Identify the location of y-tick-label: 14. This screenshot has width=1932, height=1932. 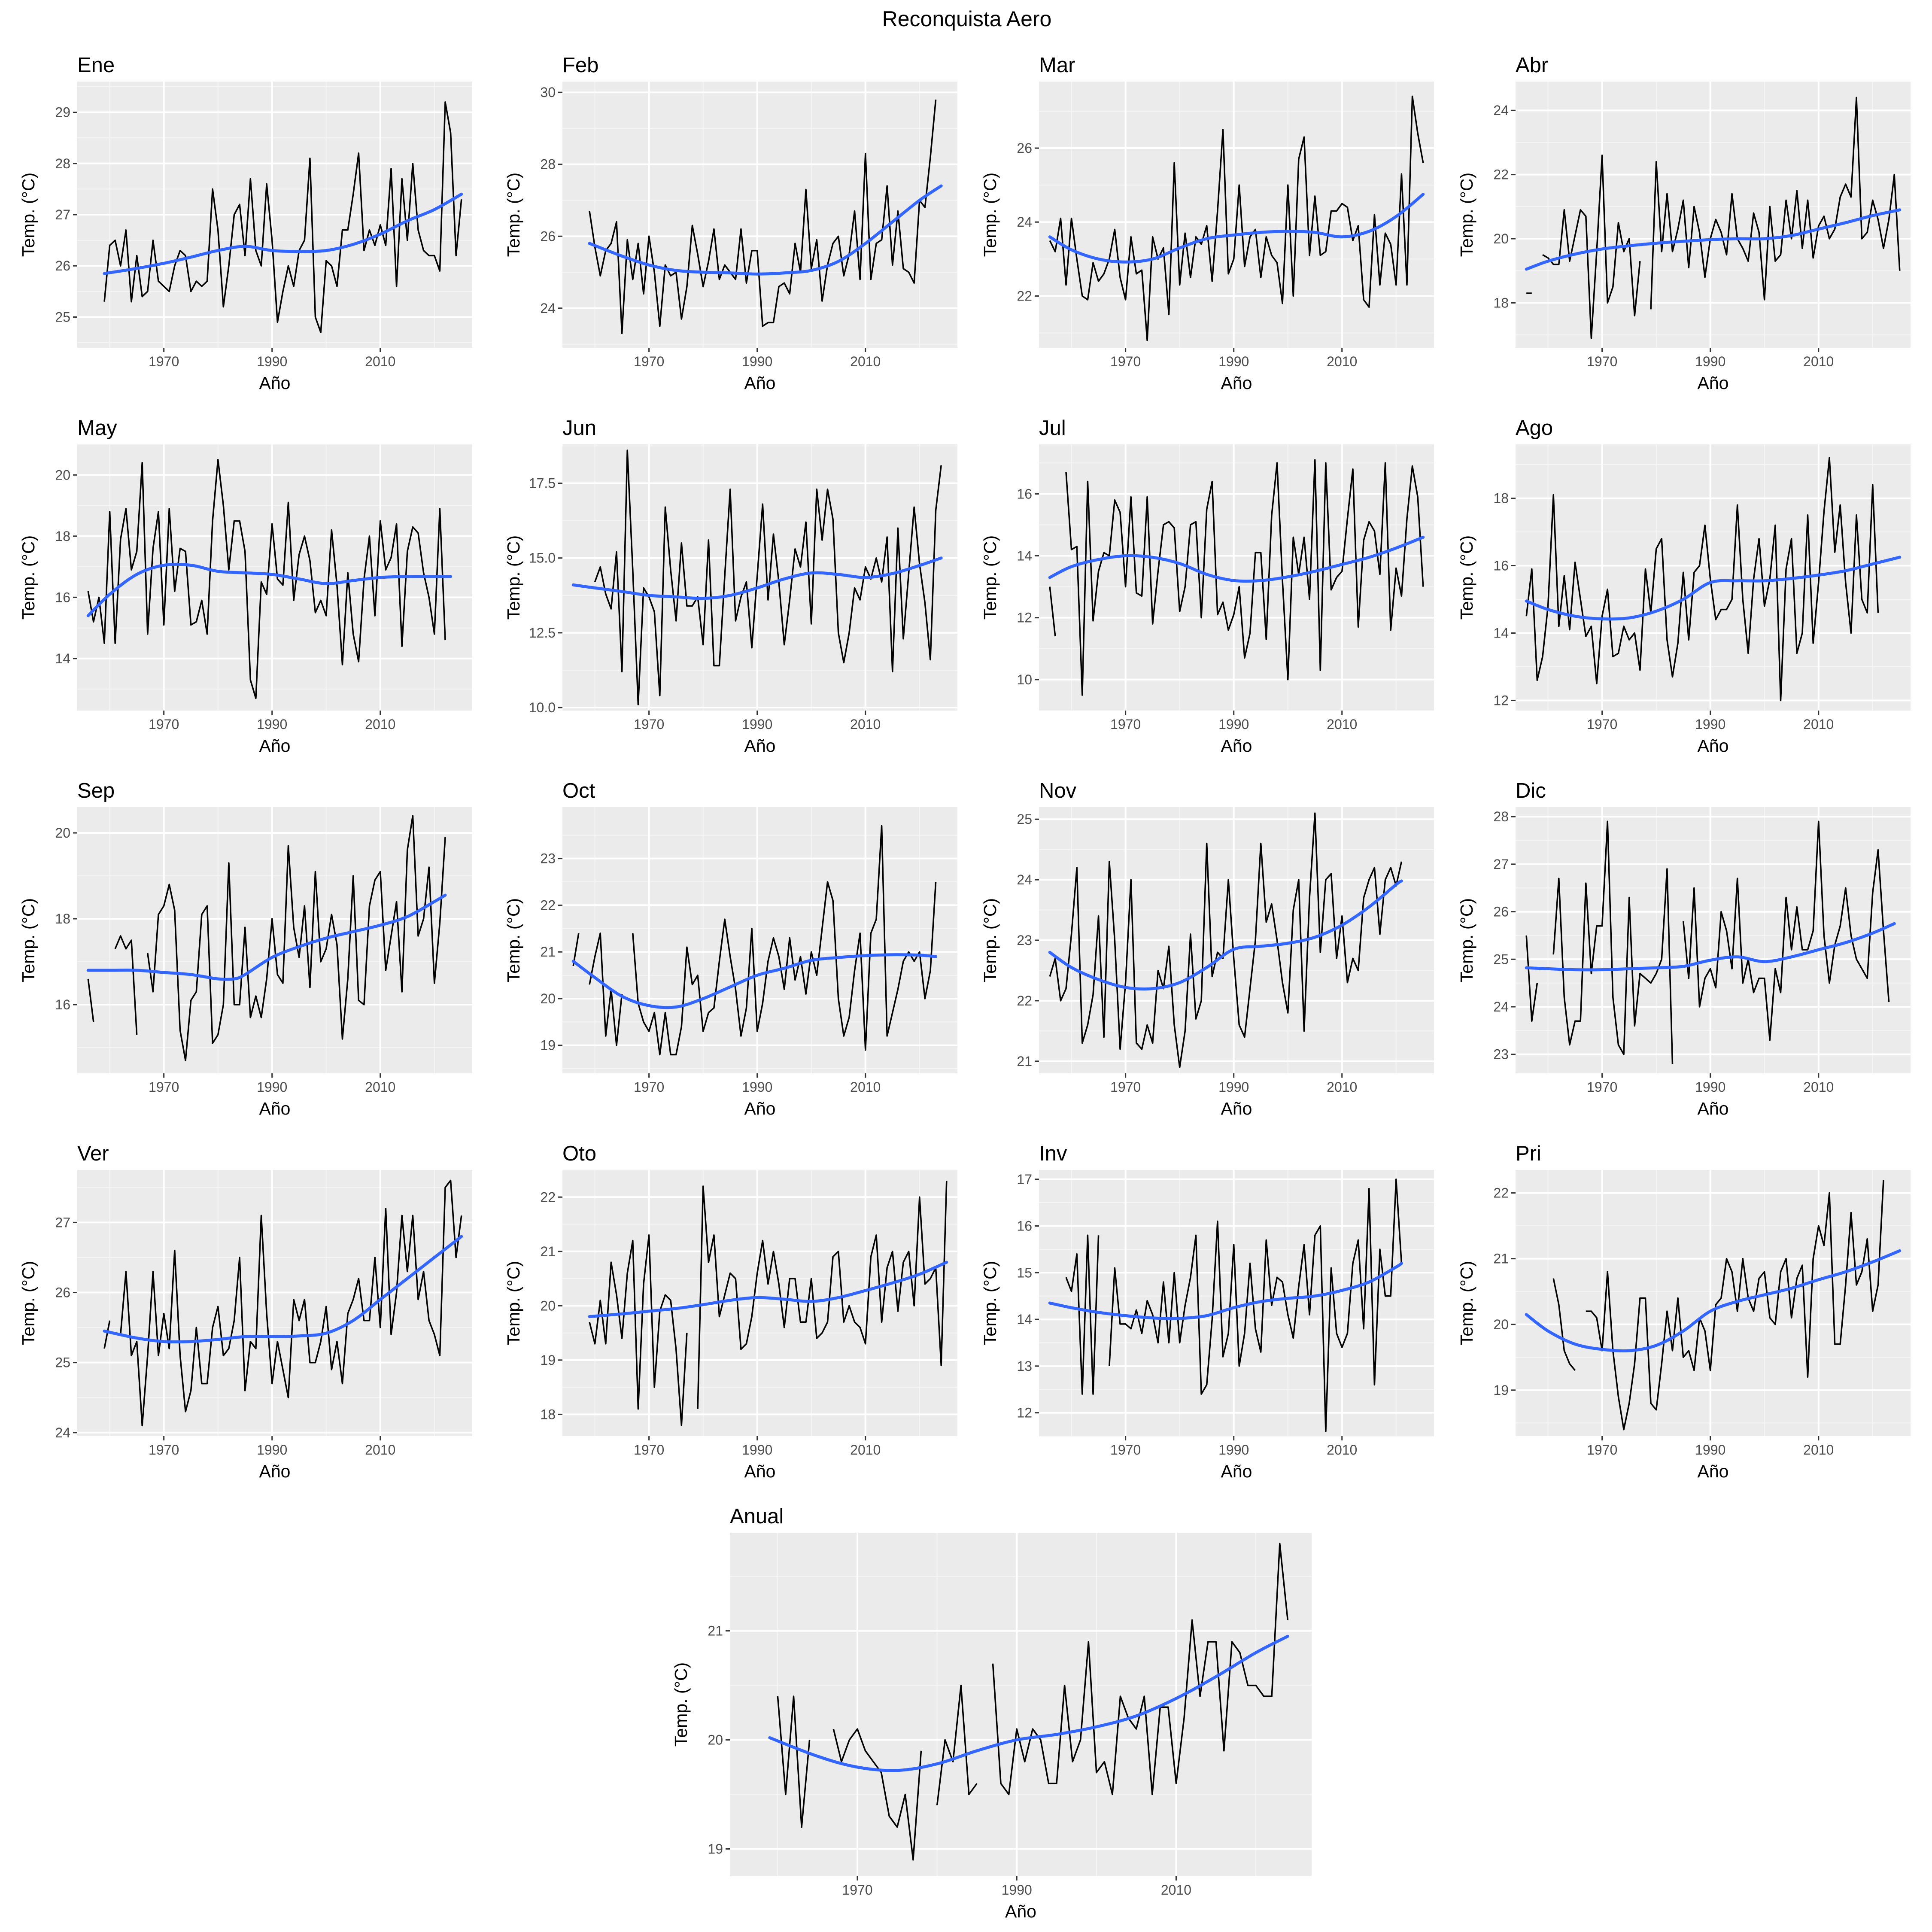
(1501, 633).